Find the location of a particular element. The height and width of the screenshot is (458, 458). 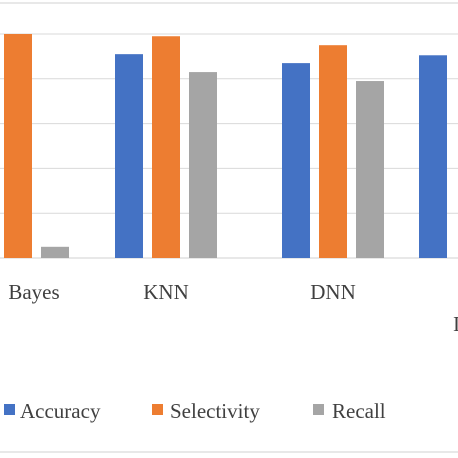

legend-item-accuracy: Accuracy is located at coordinates (52, 411).